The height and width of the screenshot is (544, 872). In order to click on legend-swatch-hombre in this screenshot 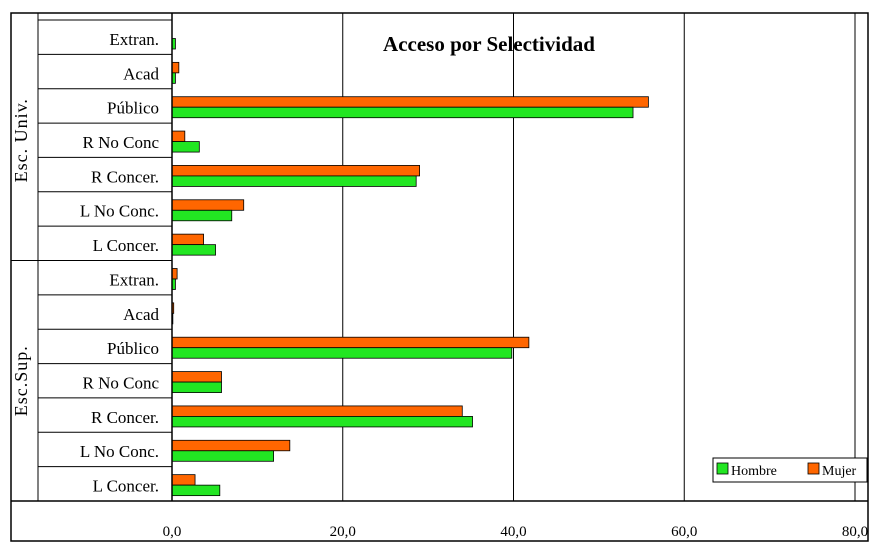, I will do `click(722, 468)`.